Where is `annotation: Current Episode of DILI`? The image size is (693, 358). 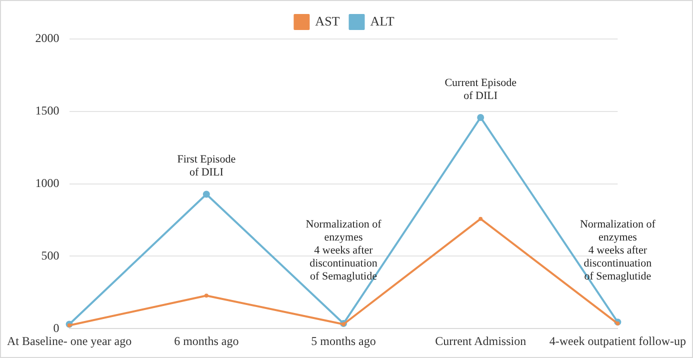
annotation: Current Episode of DILI is located at coordinates (480, 89).